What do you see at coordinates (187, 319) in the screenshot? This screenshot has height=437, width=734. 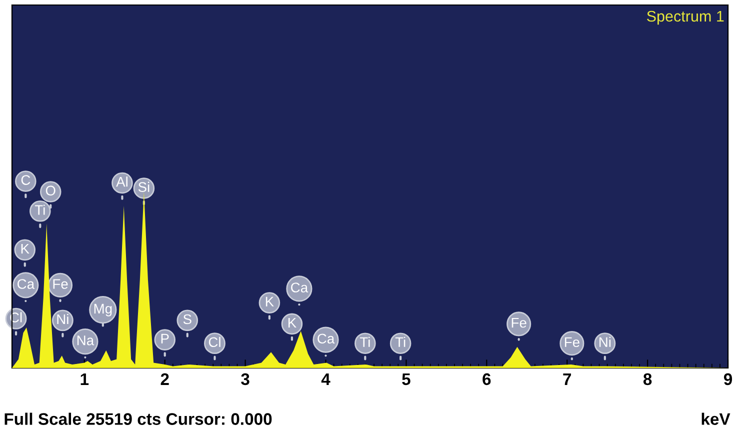 I see `annotation: S` at bounding box center [187, 319].